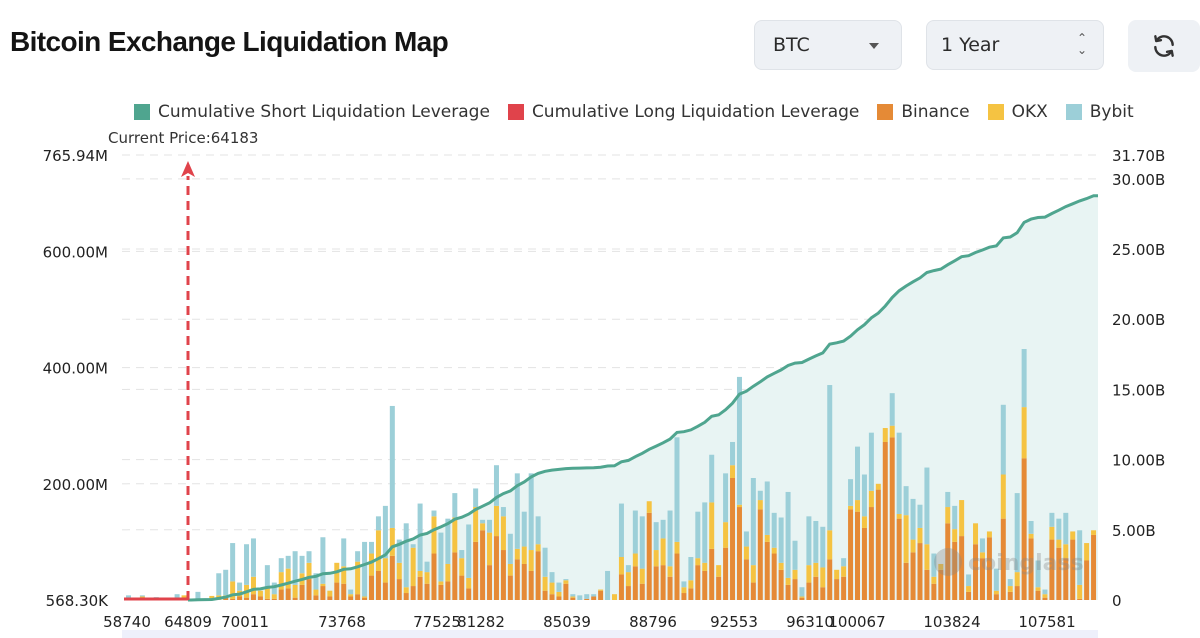  Describe the element at coordinates (828, 45) in the screenshot. I see `symbol-select: BTC` at that location.